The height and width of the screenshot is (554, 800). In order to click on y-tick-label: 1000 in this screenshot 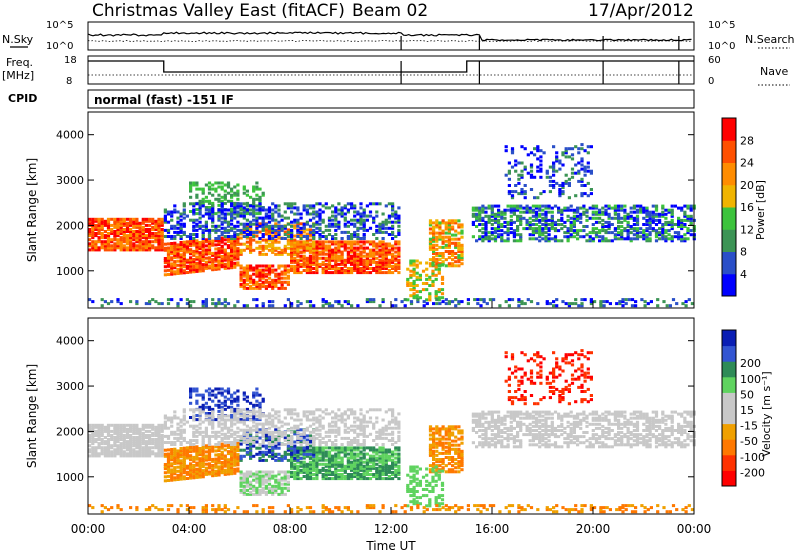, I will do `click(70, 271)`.